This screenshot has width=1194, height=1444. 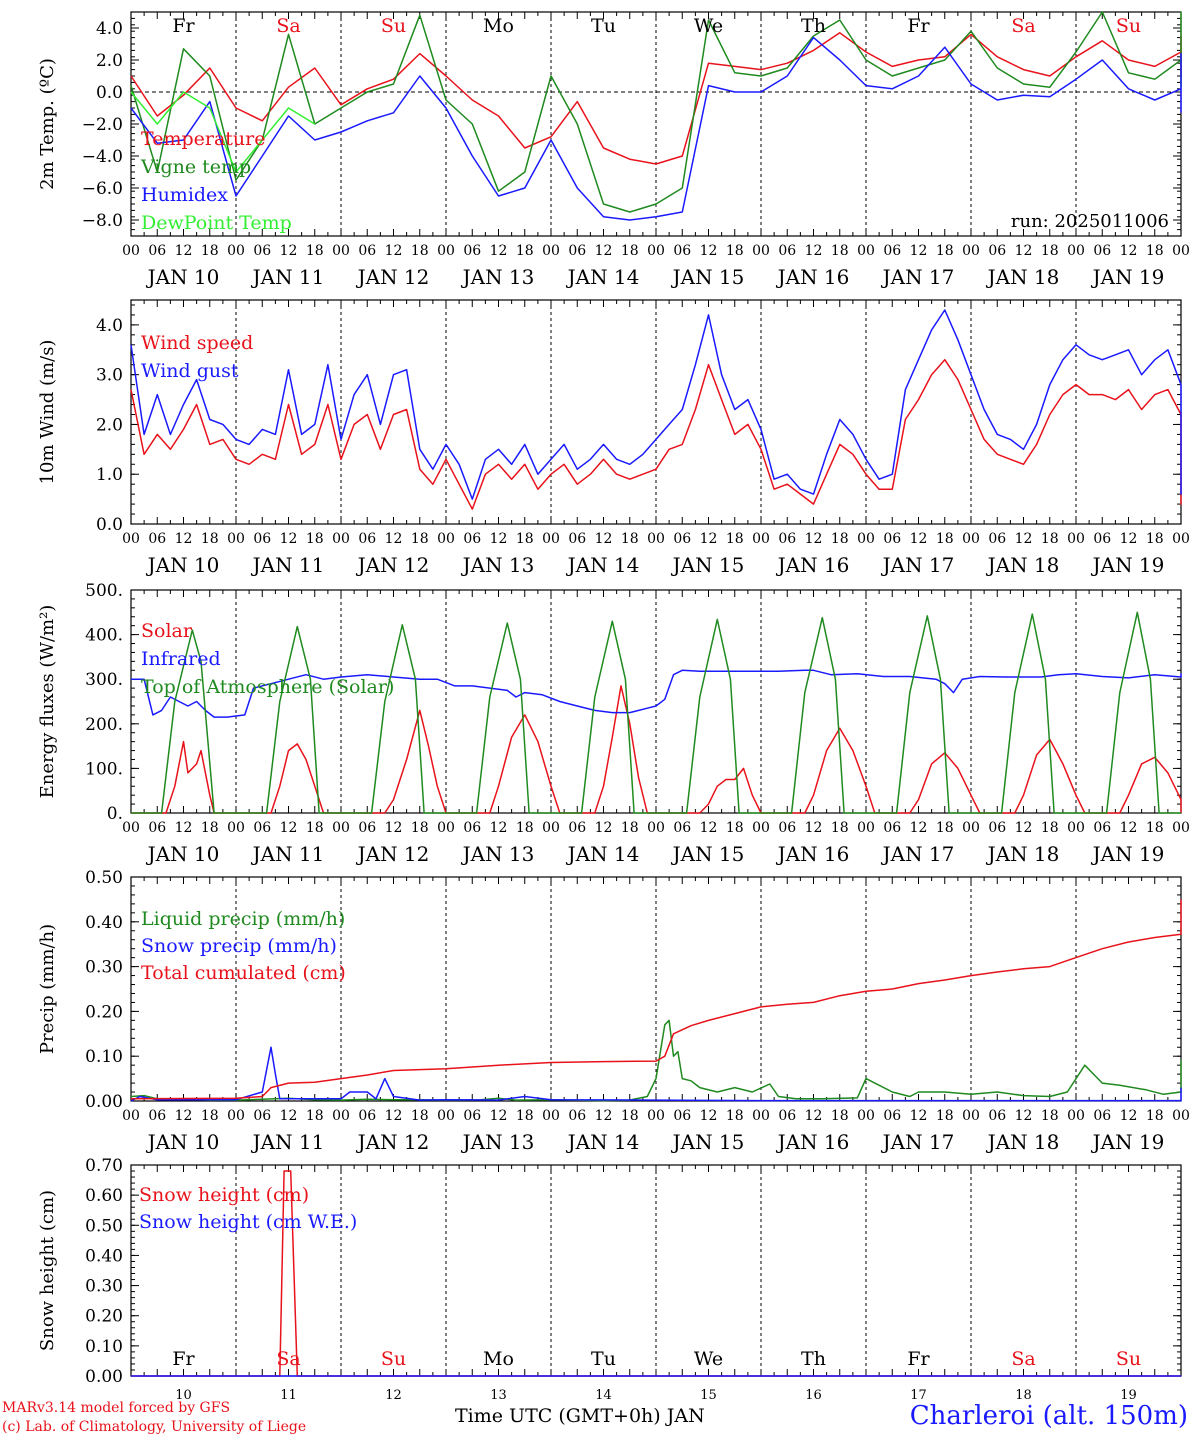 I want to click on weekday-label: Su, so click(x=393, y=1359).